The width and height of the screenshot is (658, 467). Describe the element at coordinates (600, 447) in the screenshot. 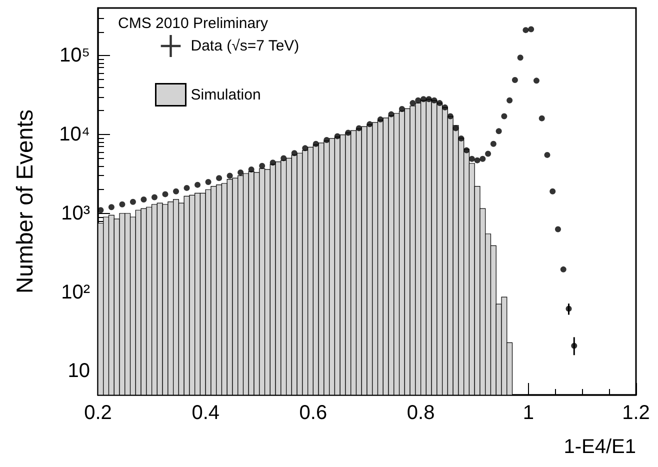

I see `x-axis-title: 1-E4/E1` at that location.